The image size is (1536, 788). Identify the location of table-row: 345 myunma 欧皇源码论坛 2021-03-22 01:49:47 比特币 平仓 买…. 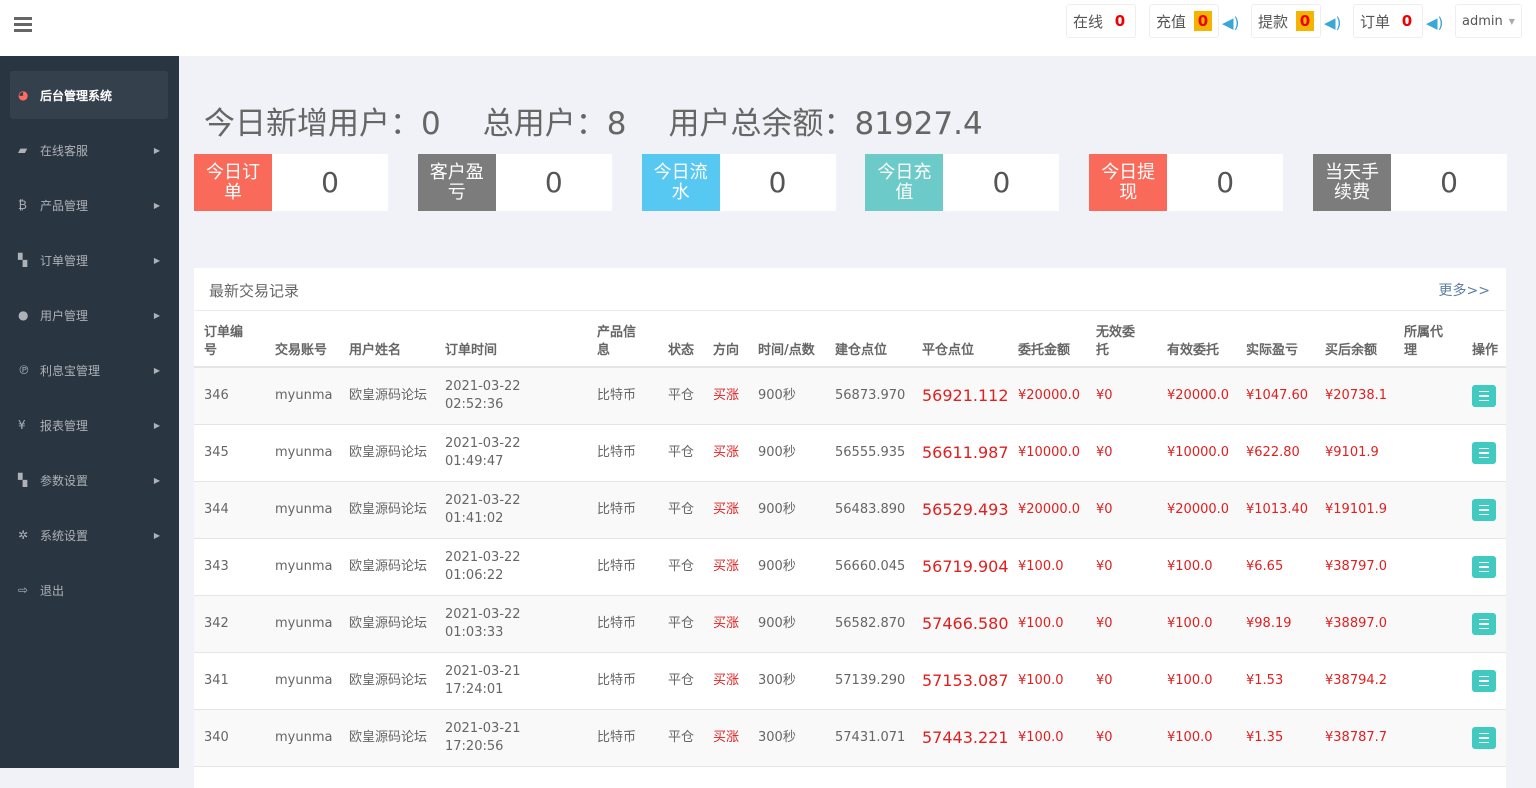
(850, 453).